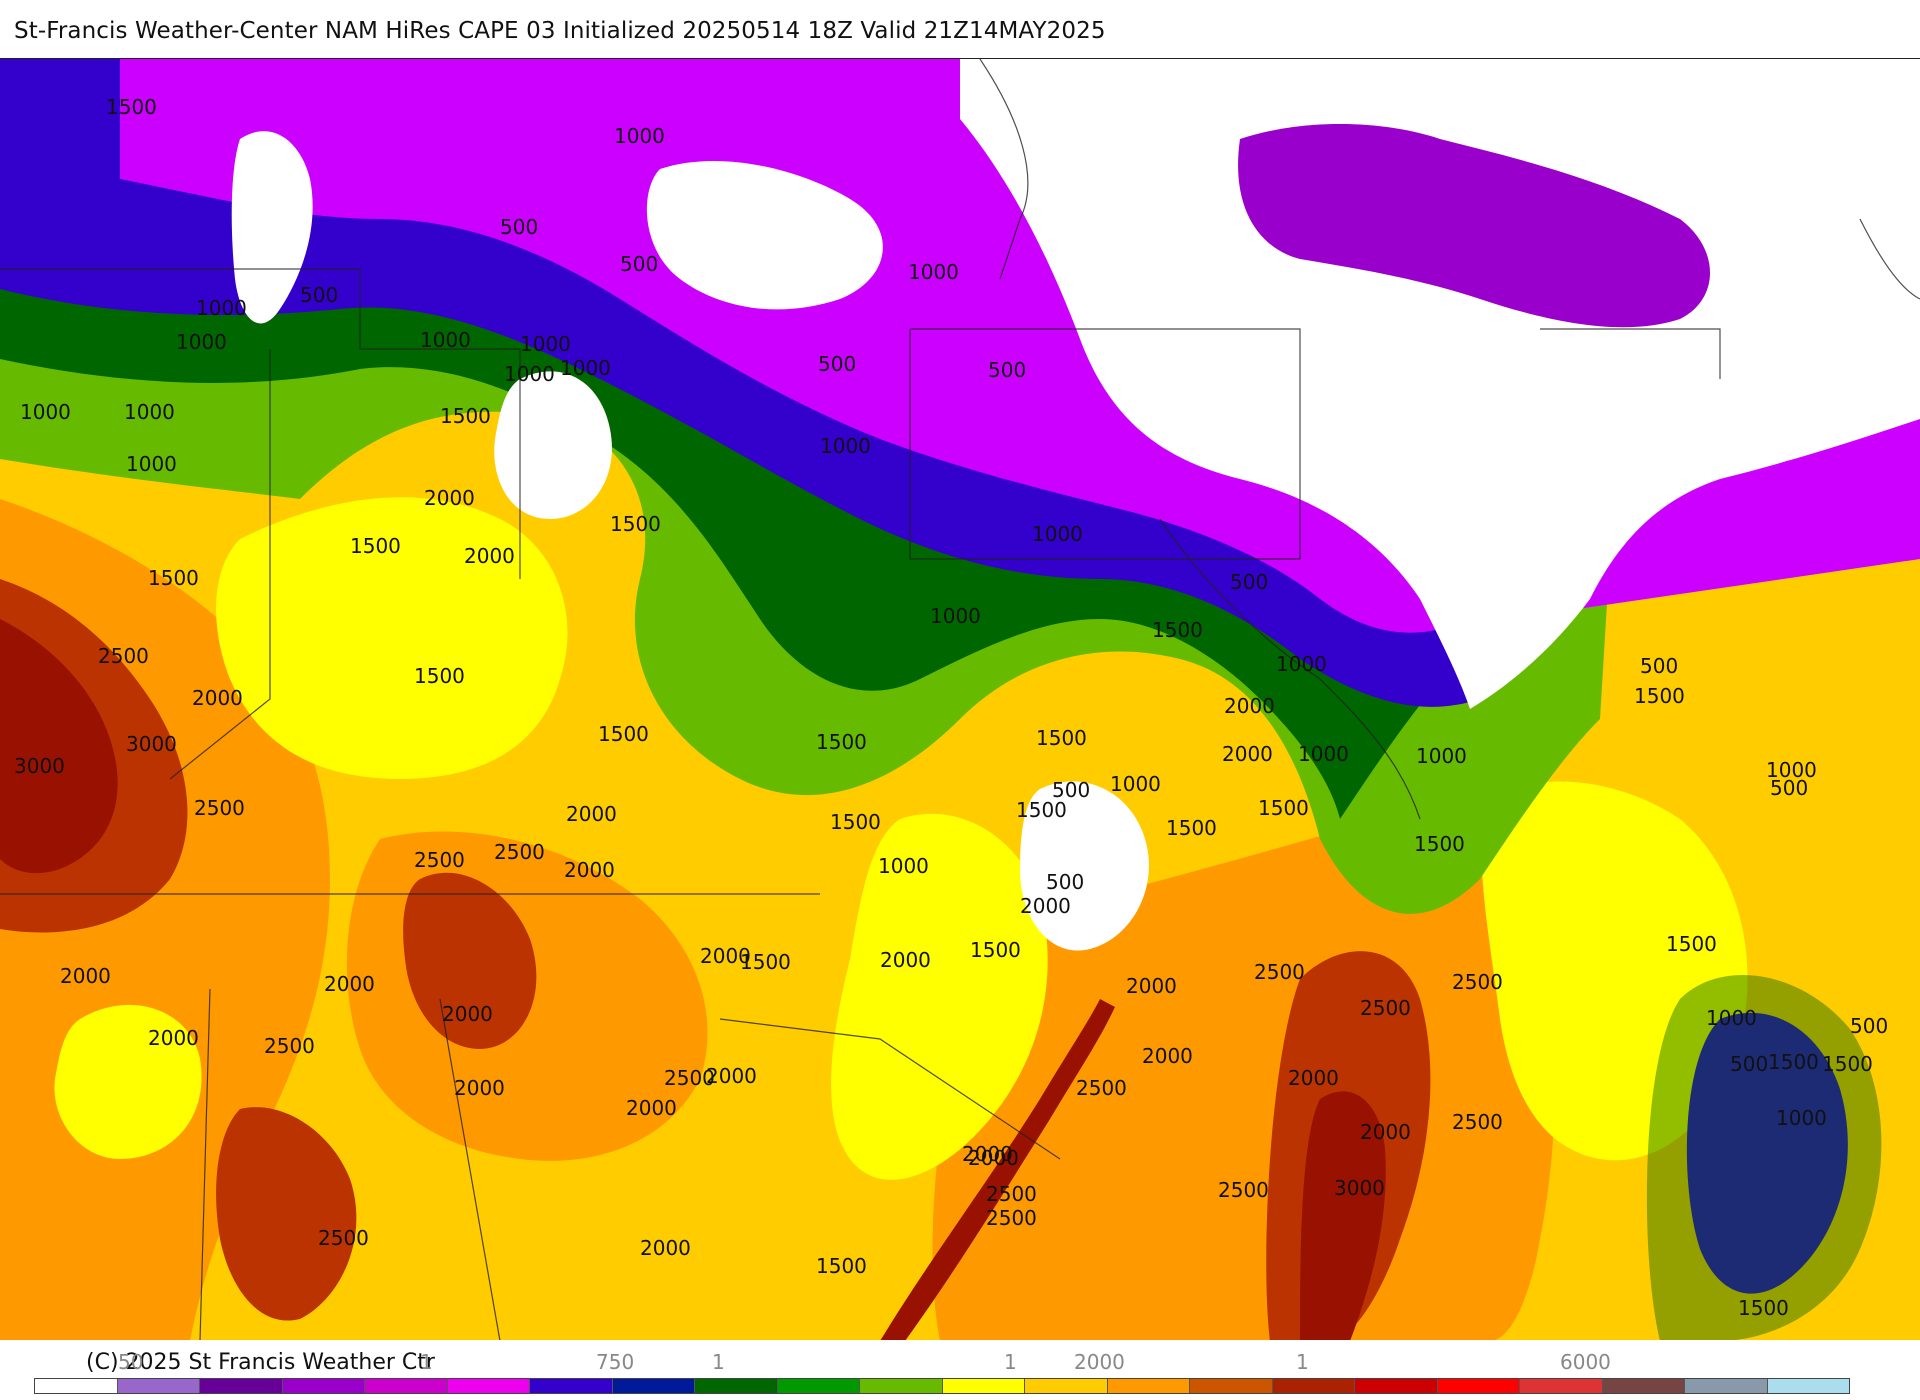  What do you see at coordinates (131, 1362) in the screenshot?
I see `colorbar-tick-label: 50` at bounding box center [131, 1362].